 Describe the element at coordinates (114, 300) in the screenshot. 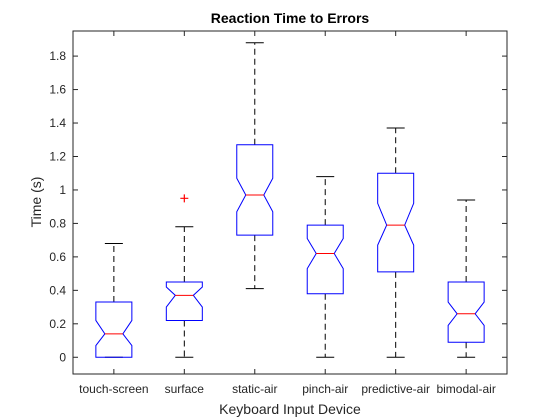

I see `box-group-touch-screen` at that location.